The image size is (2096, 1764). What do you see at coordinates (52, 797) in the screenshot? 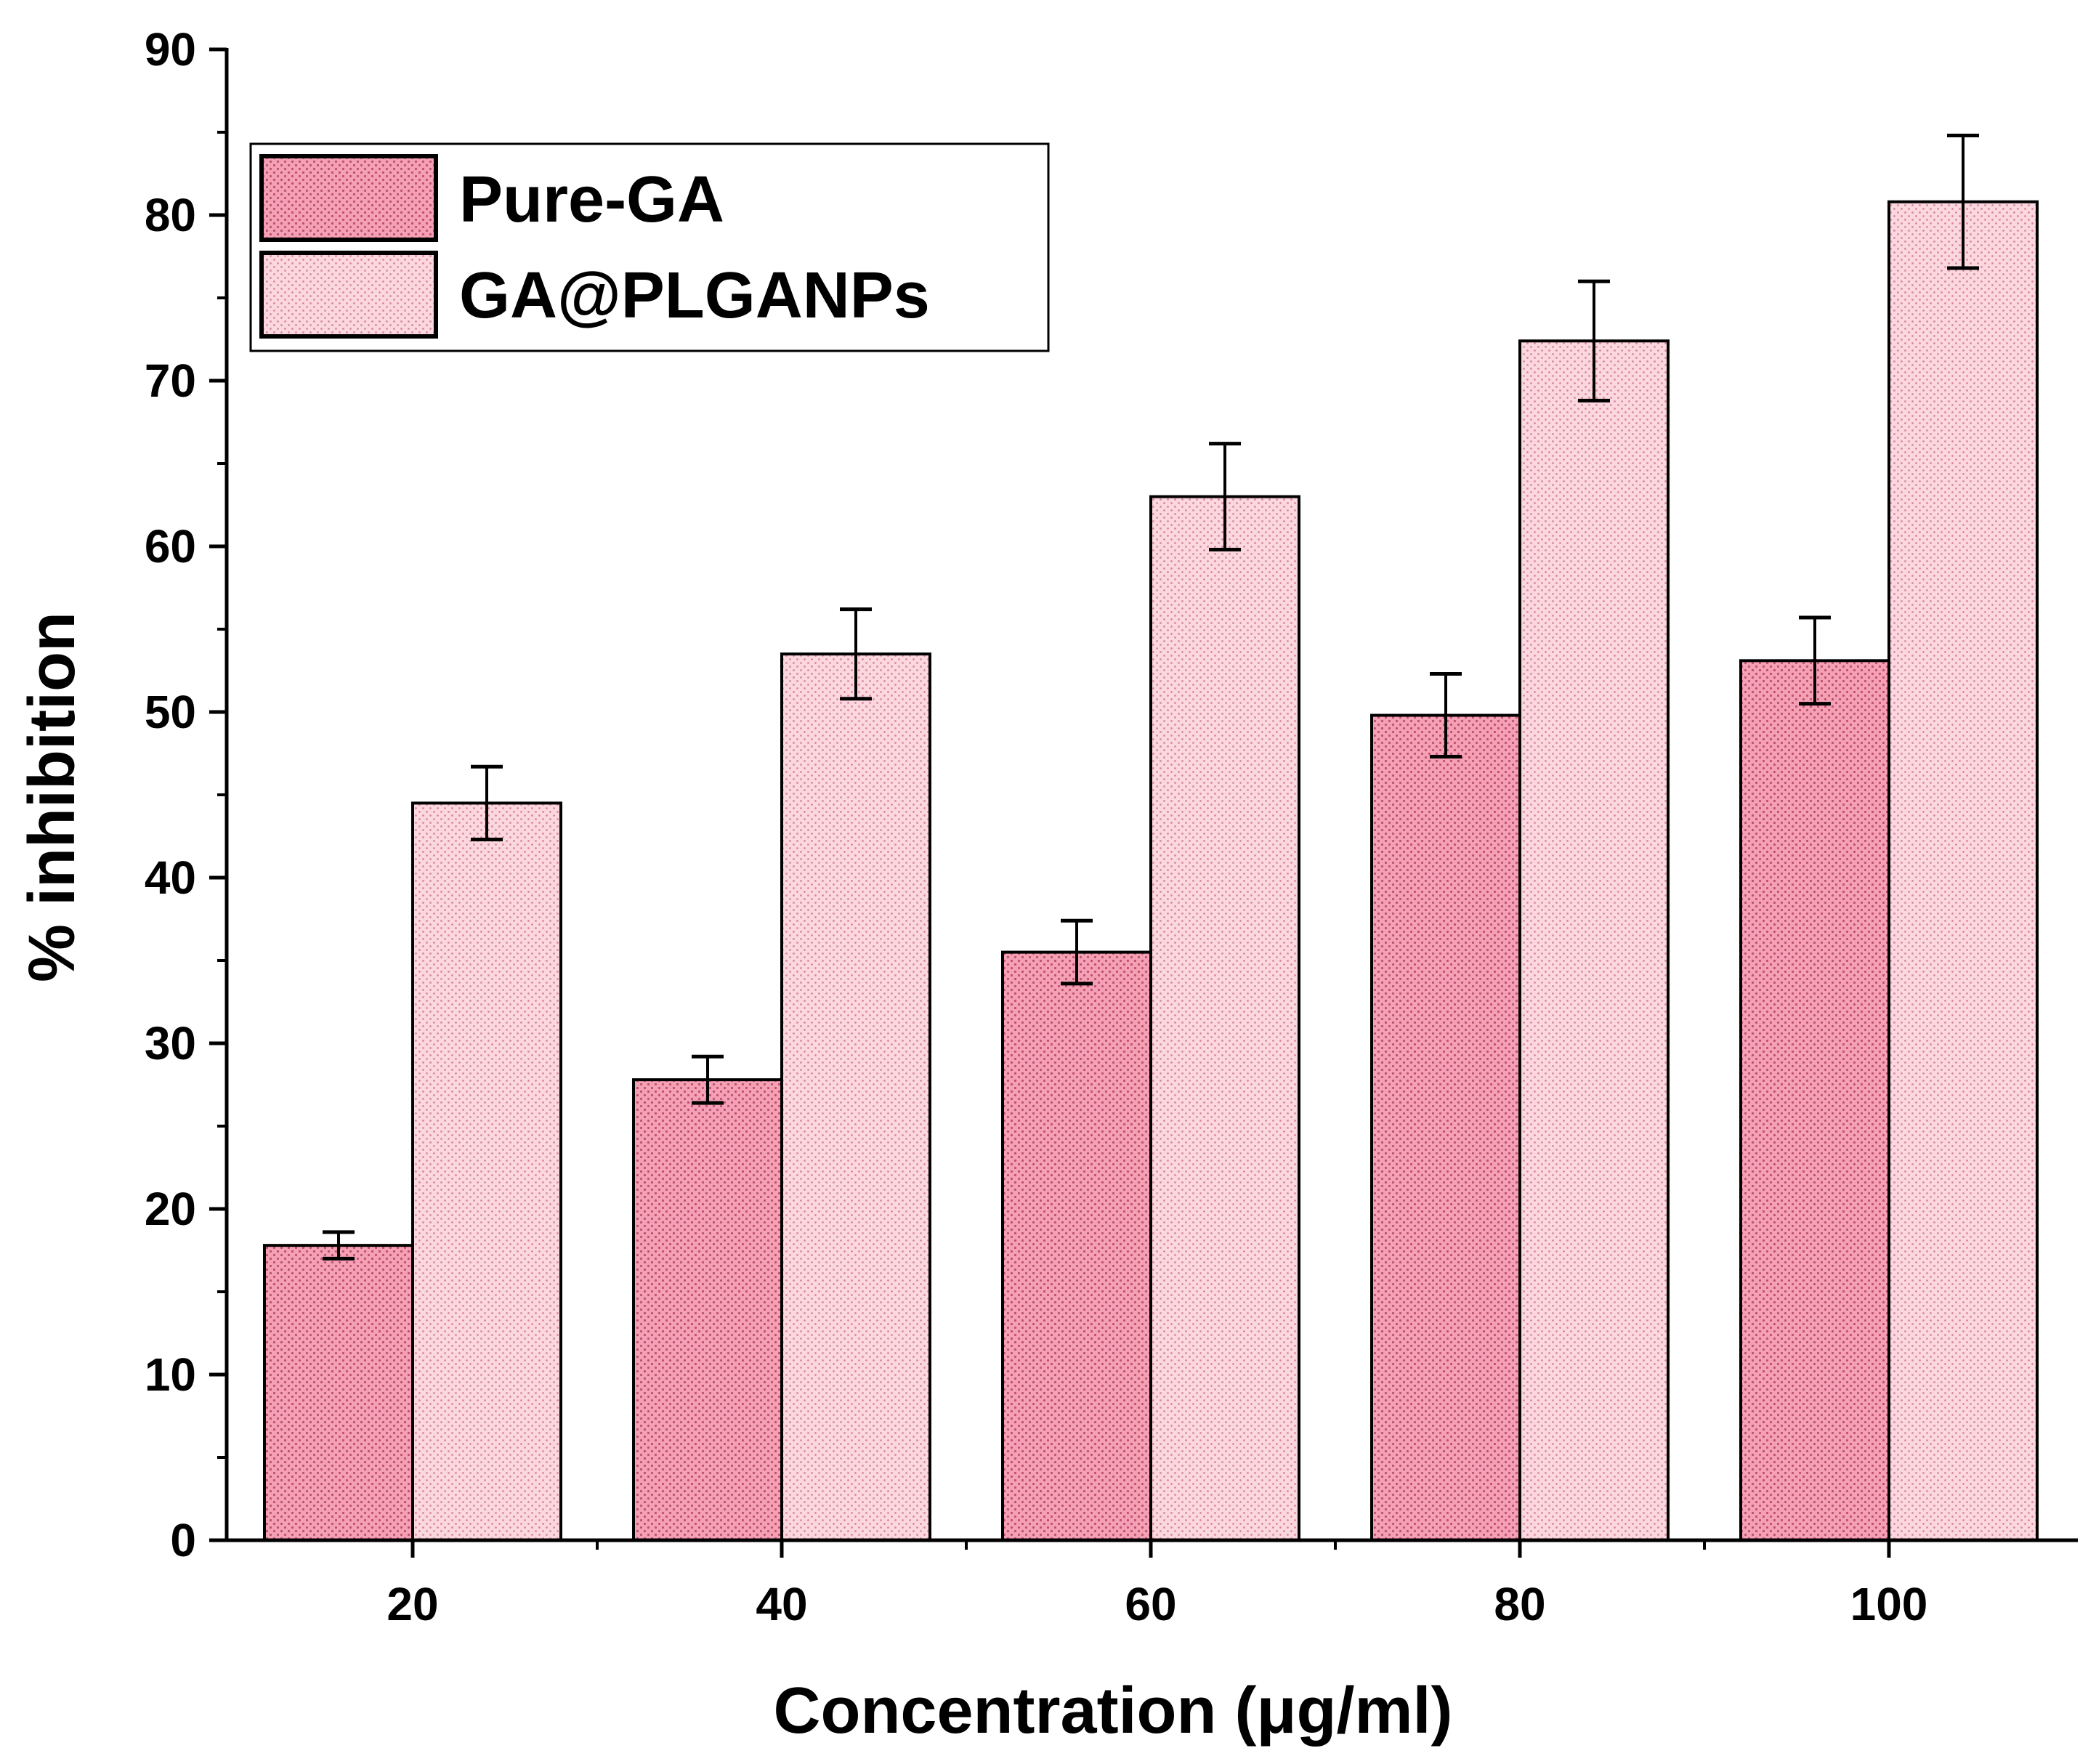
I see `y-axis-title: % inhibition` at bounding box center [52, 797].